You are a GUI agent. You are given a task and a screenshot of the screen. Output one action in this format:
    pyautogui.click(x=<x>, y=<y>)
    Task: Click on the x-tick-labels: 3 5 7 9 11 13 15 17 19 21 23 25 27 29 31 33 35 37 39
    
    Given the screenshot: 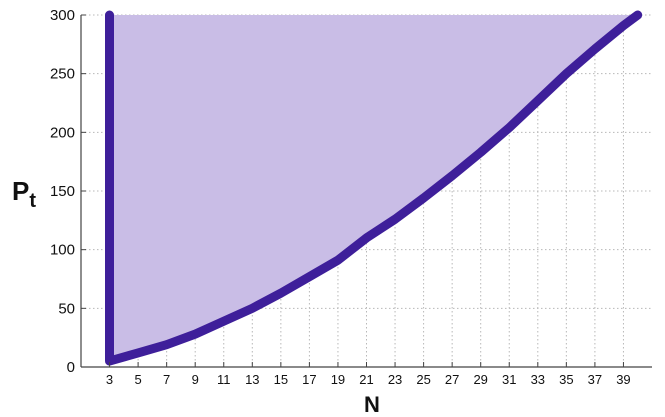 What is the action you would take?
    pyautogui.click(x=368, y=379)
    